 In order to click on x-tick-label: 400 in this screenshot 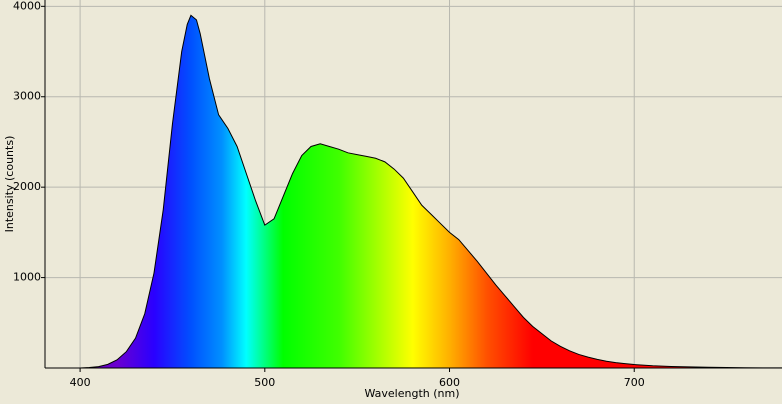, I will do `click(80, 382)`.